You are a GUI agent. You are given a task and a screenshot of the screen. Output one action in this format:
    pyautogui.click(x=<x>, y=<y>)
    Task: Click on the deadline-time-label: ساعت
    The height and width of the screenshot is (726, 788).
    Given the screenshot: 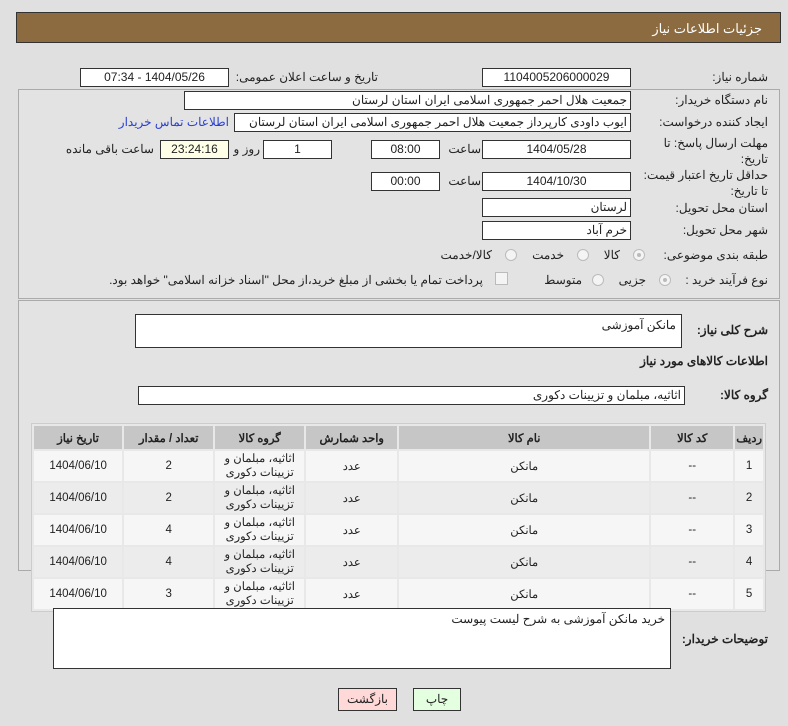 What is the action you would take?
    pyautogui.click(x=464, y=149)
    